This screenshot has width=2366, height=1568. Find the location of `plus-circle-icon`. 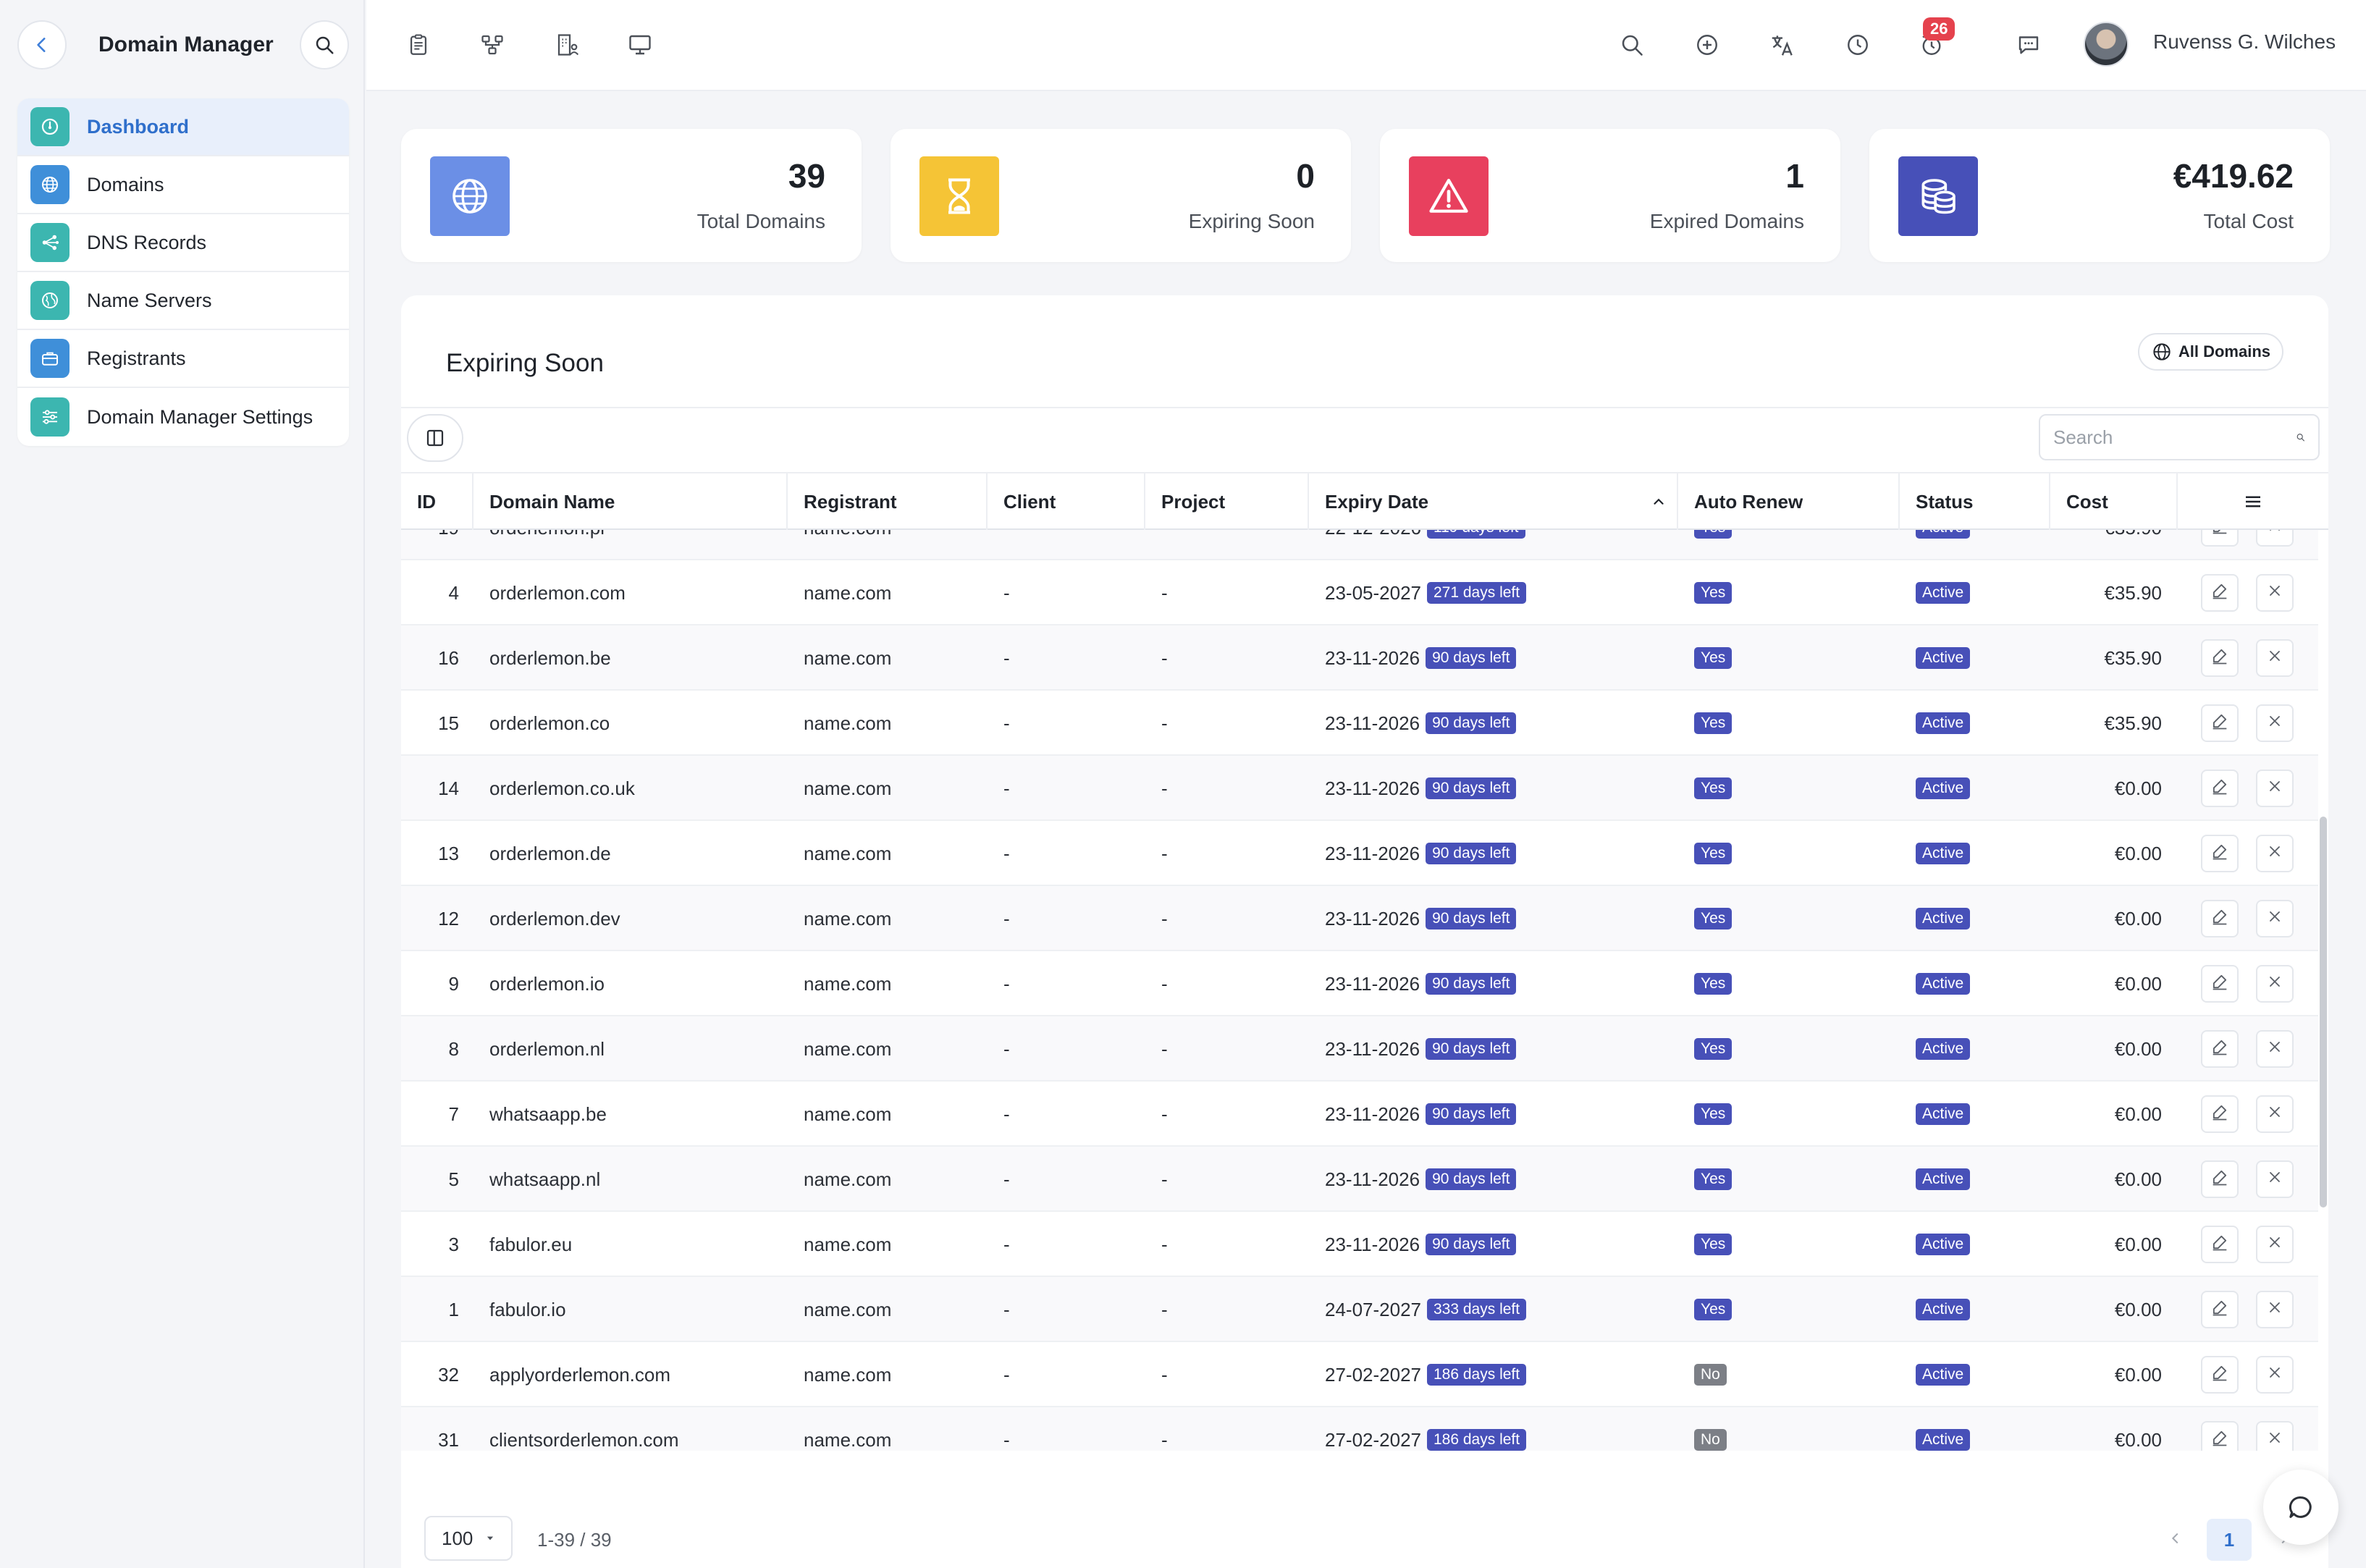

plus-circle-icon is located at coordinates (1707, 45).